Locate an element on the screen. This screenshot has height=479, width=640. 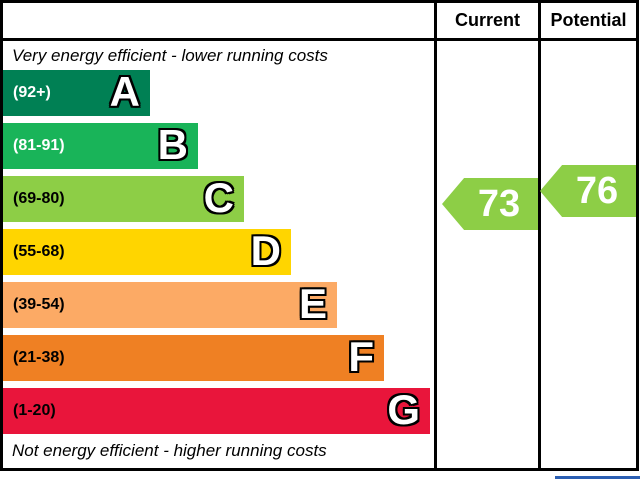
band-e: (39-54) E is located at coordinates (170, 305).